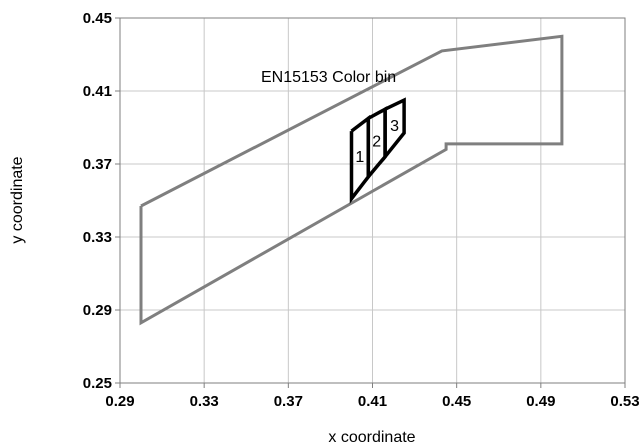  What do you see at coordinates (97, 383) in the screenshot?
I see `y-tick-label: 0.25` at bounding box center [97, 383].